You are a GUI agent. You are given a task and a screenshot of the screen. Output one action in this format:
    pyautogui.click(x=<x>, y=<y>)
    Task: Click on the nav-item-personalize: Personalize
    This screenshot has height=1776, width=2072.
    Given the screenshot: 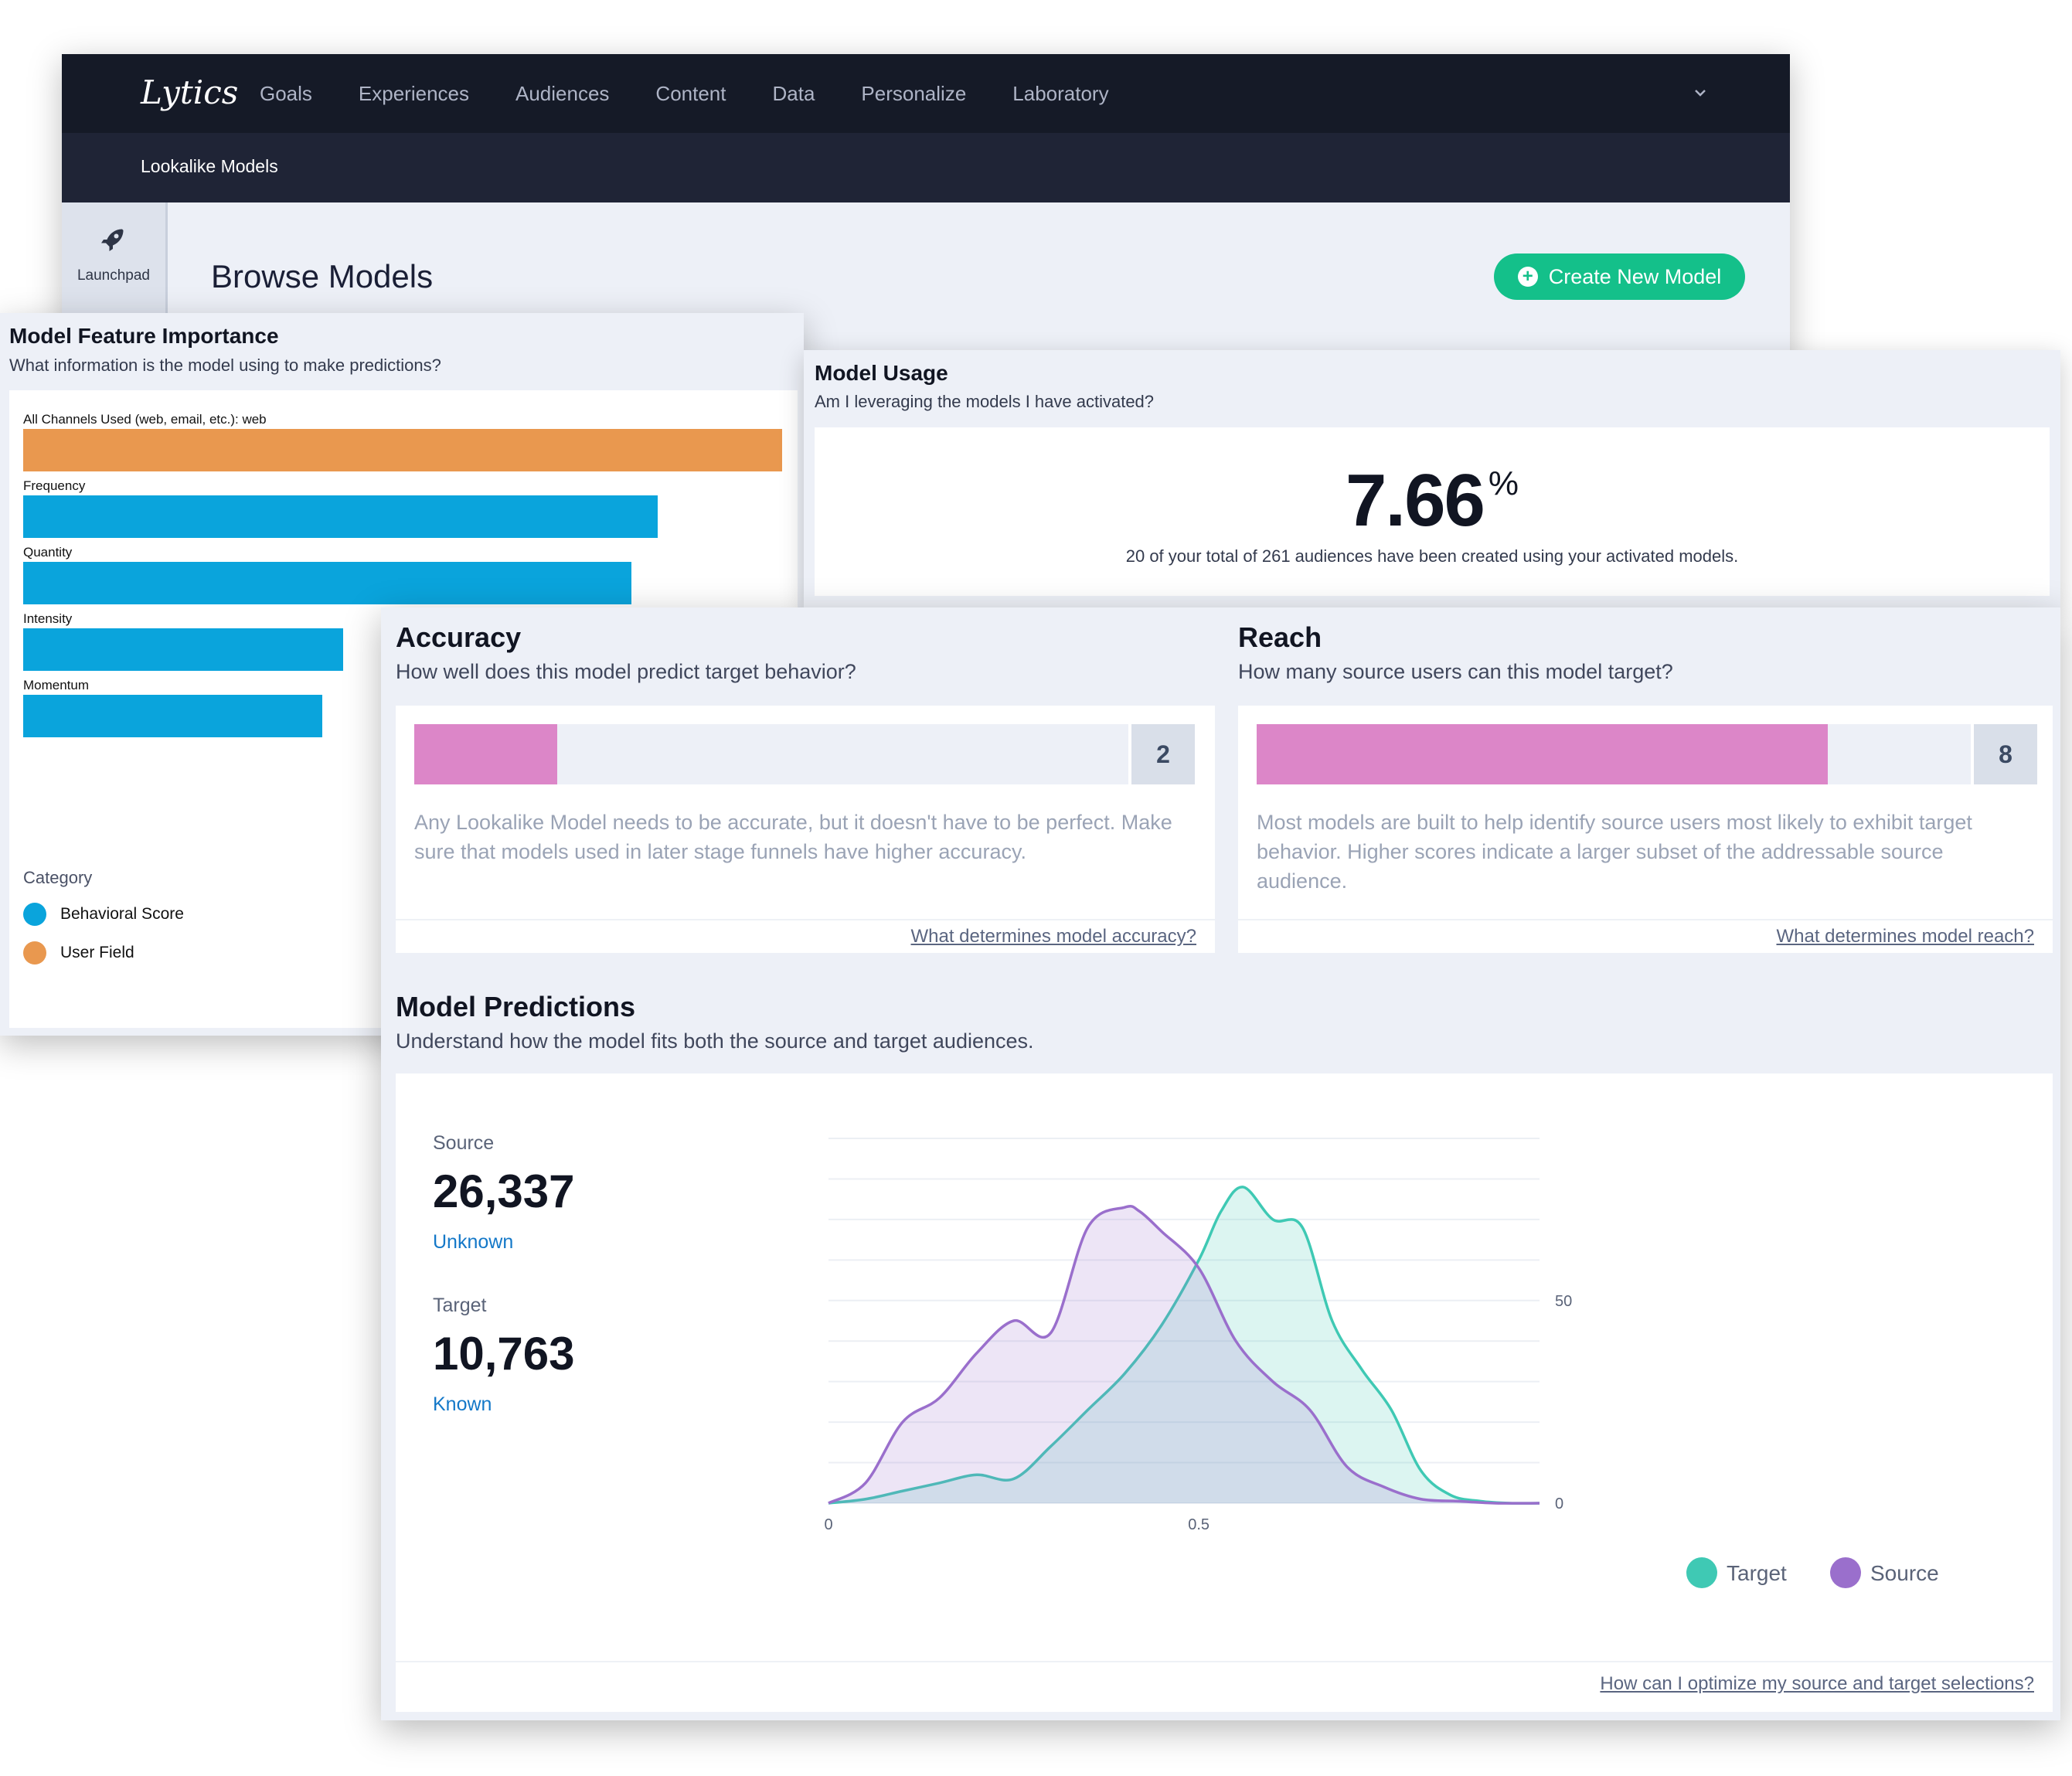 What is the action you would take?
    pyautogui.click(x=914, y=93)
    